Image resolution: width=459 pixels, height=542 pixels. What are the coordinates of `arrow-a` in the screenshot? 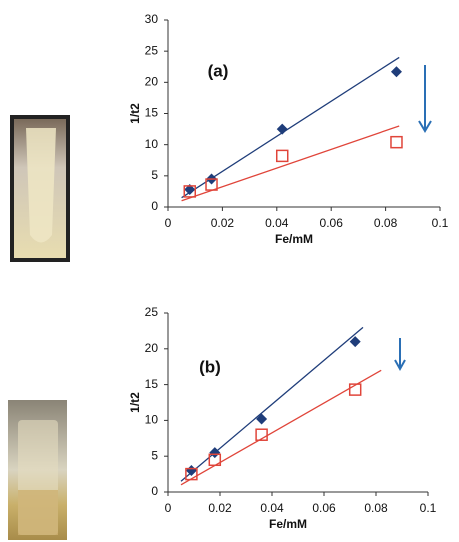 It's located at (425, 99).